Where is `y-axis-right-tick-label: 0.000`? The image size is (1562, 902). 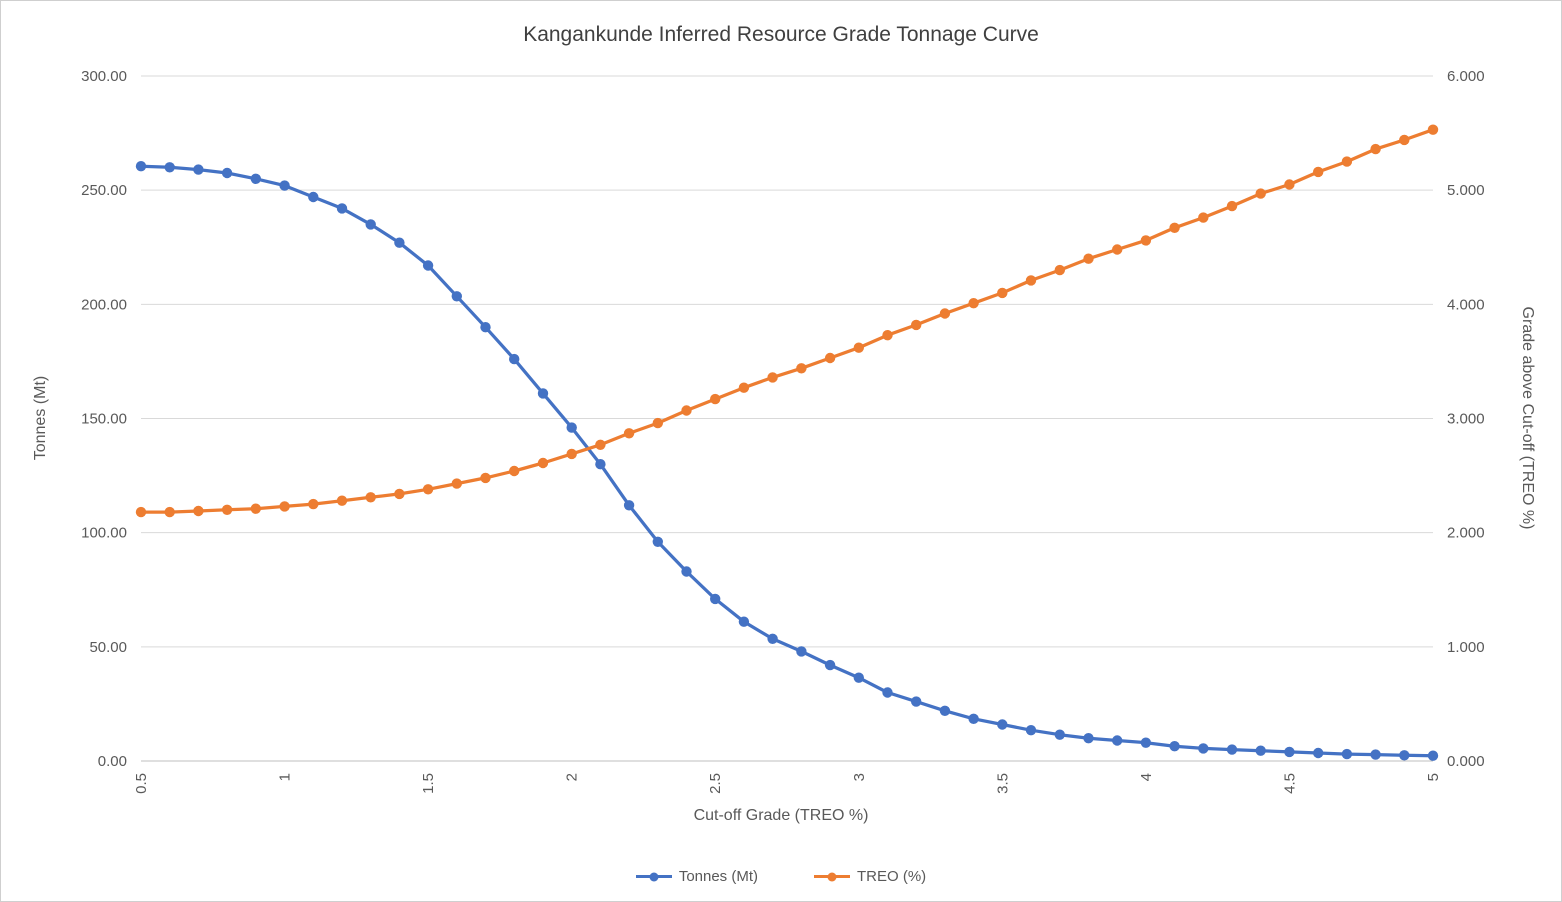
y-axis-right-tick-label: 0.000 is located at coordinates (1466, 761).